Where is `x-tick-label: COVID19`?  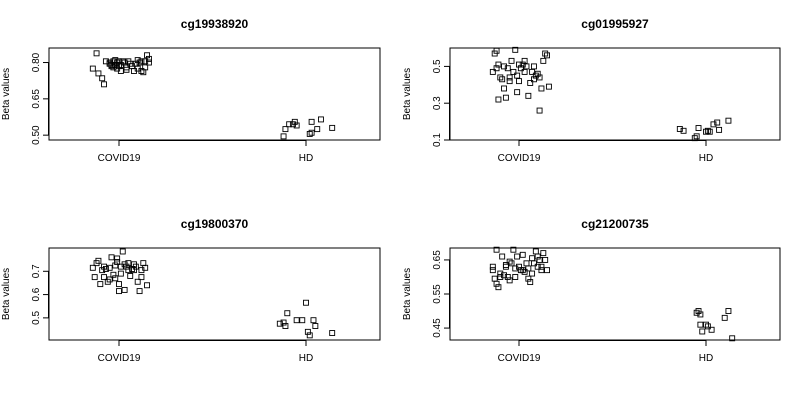
x-tick-label: COVID19 is located at coordinates (519, 358).